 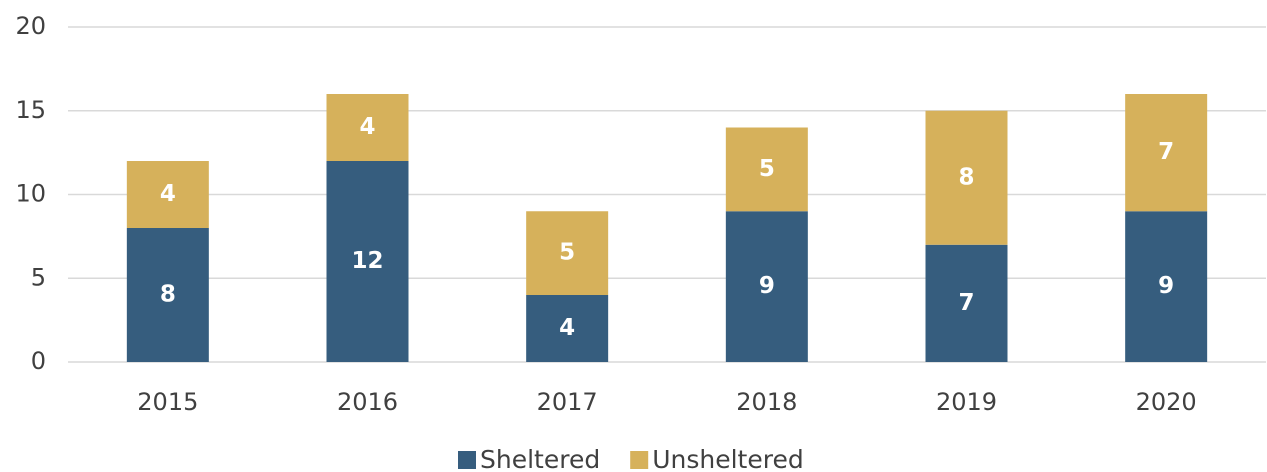 I want to click on y-tick-label: 15, so click(x=30, y=110).